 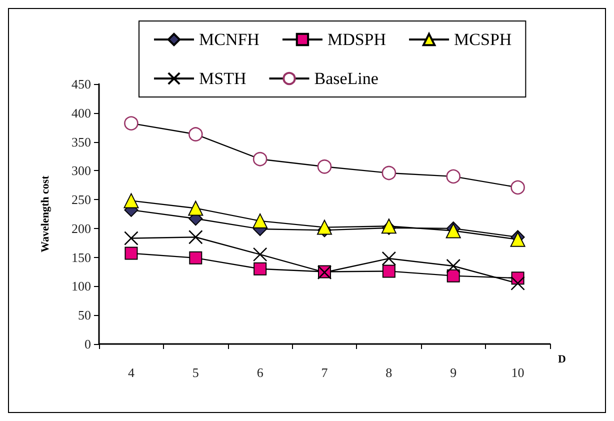 What do you see at coordinates (356, 39) in the screenshot?
I see `legend-label: MDSPH` at bounding box center [356, 39].